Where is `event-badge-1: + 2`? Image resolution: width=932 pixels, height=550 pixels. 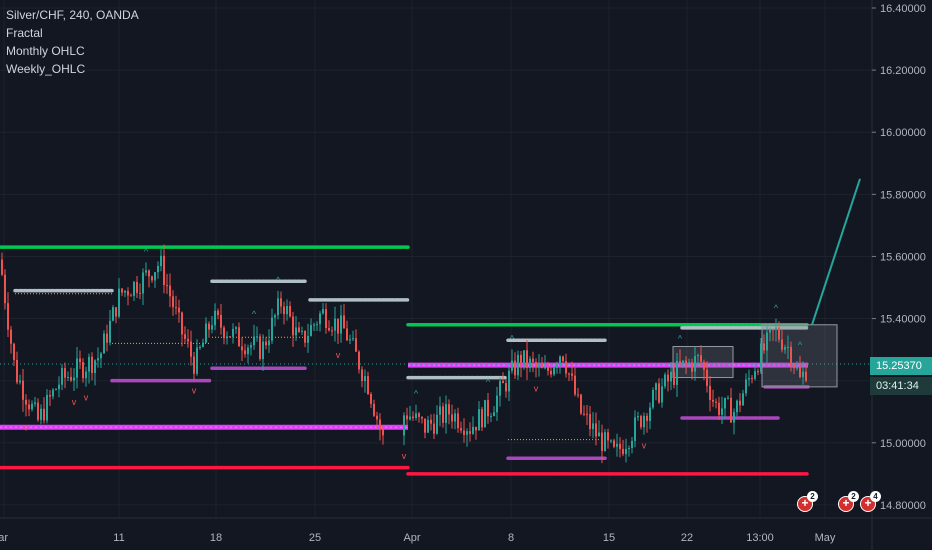 event-badge-1: + 2 is located at coordinates (807, 501).